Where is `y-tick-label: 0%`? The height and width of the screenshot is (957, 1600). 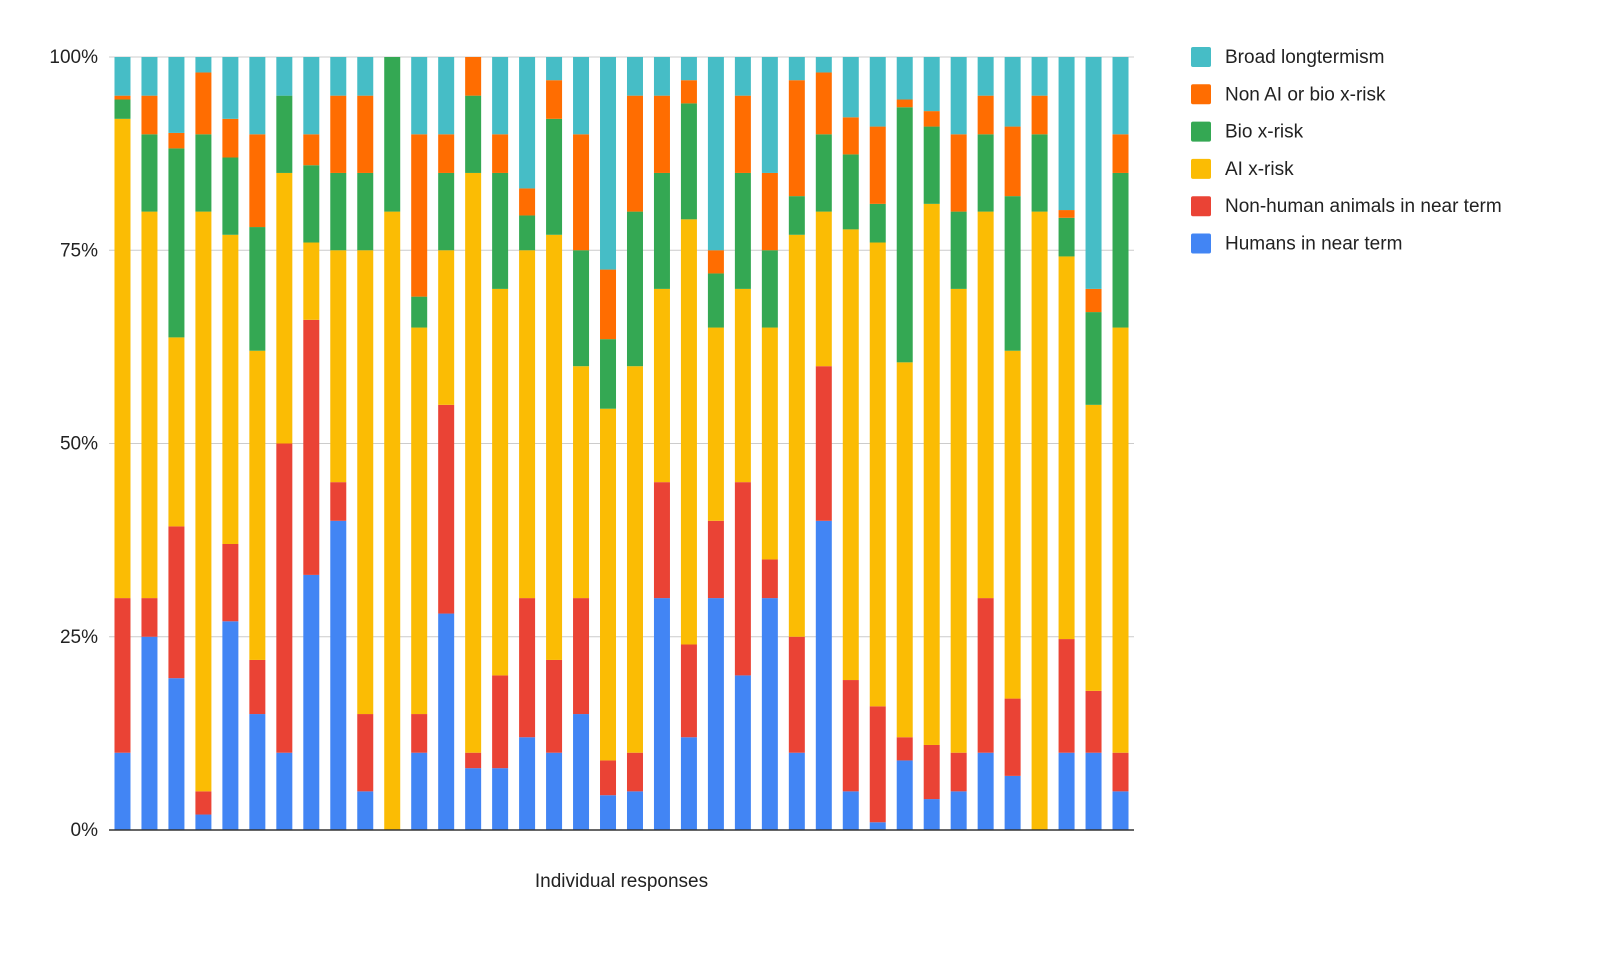 y-tick-label: 0% is located at coordinates (85, 830).